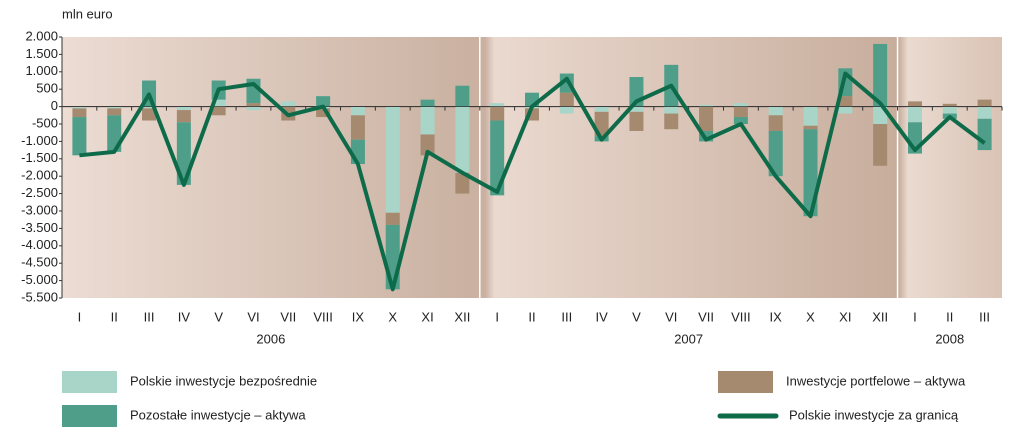 This screenshot has width=1015, height=434. Describe the element at coordinates (39, 262) in the screenshot. I see `y-tick-label: -4.500` at that location.